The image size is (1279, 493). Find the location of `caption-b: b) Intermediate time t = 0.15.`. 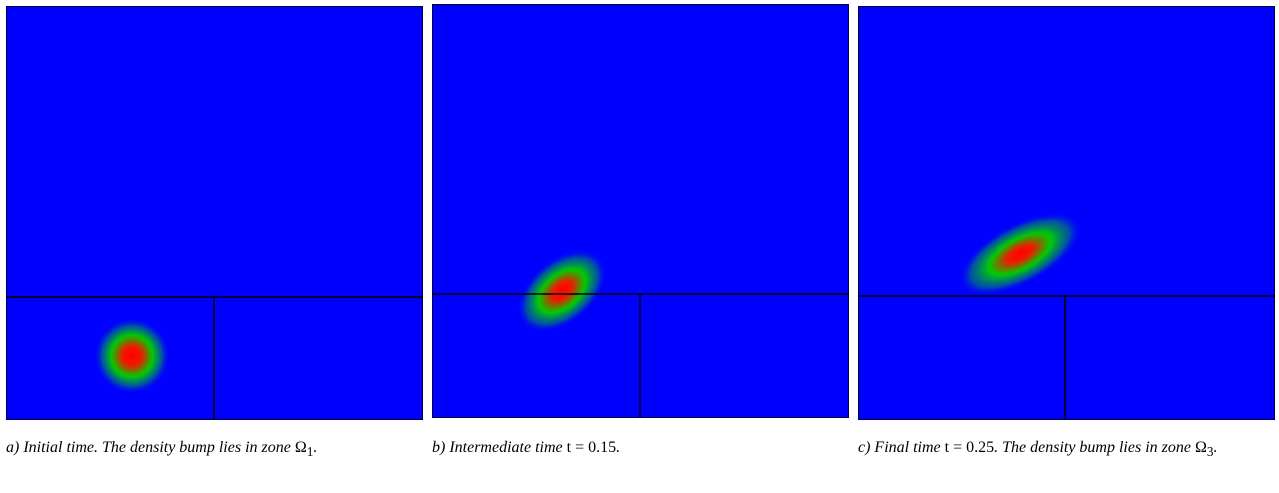

caption-b: b) Intermediate time t = 0.15. is located at coordinates (637, 448).